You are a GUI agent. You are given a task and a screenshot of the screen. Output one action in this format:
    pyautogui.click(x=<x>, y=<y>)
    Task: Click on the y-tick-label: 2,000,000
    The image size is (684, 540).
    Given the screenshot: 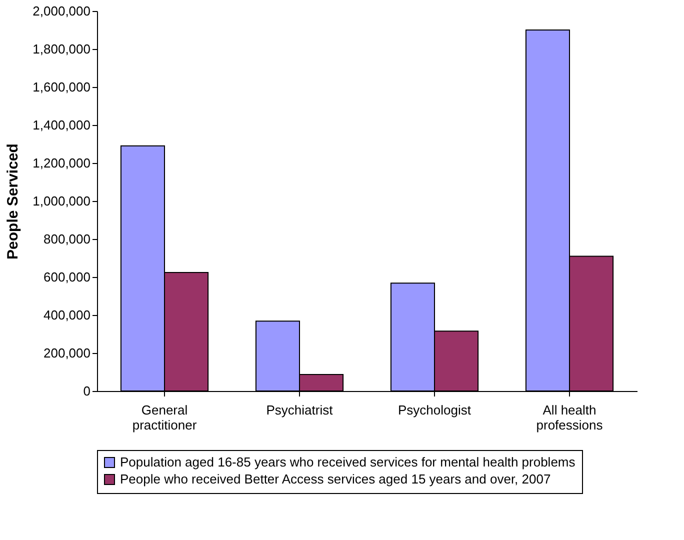 What is the action you would take?
    pyautogui.click(x=61, y=11)
    